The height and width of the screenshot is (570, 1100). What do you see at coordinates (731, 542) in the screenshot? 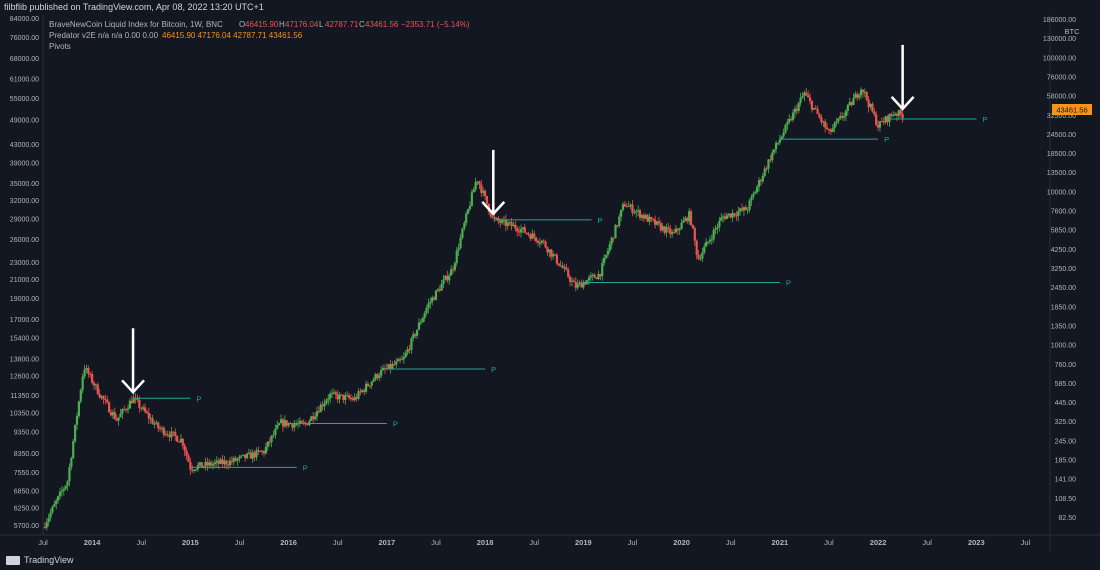
I see `time-axis-tick: Jul` at bounding box center [731, 542].